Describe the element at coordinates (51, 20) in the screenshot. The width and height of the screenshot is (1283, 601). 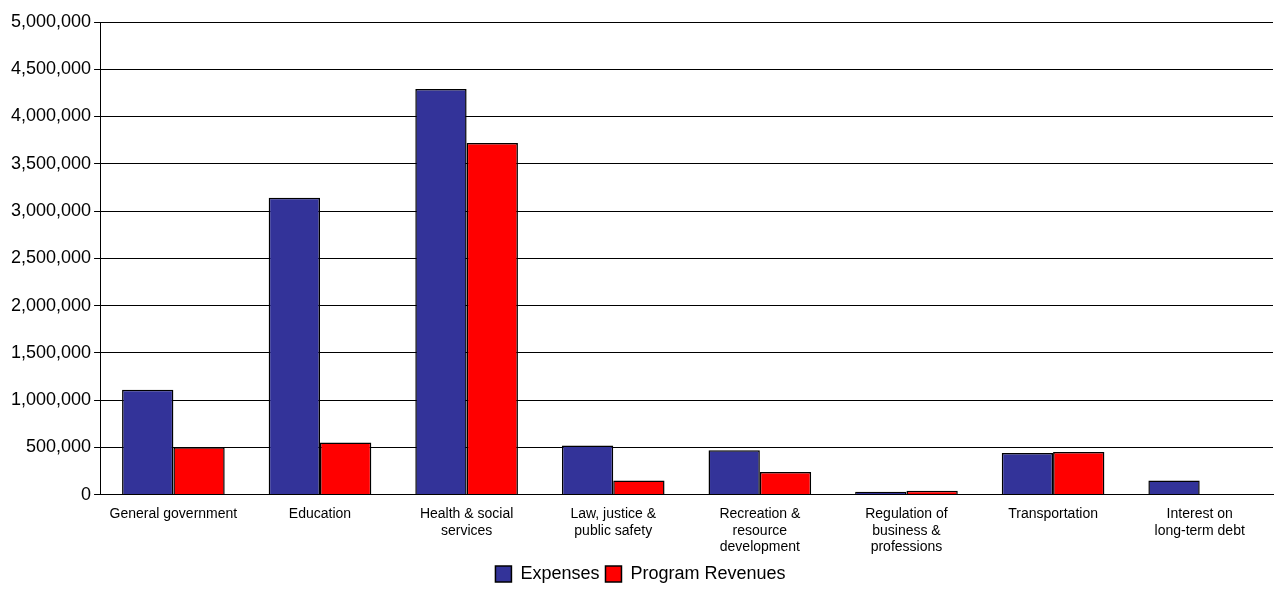
I see `y-tick-label: 5,000,000` at that location.